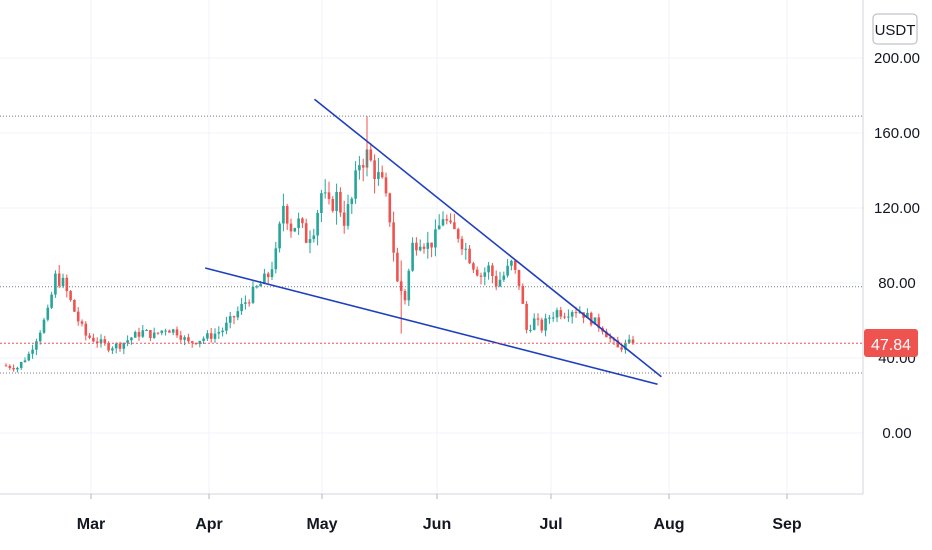 Image resolution: width=932 pixels, height=550 pixels. I want to click on time-tick-label: Sep, so click(787, 524).